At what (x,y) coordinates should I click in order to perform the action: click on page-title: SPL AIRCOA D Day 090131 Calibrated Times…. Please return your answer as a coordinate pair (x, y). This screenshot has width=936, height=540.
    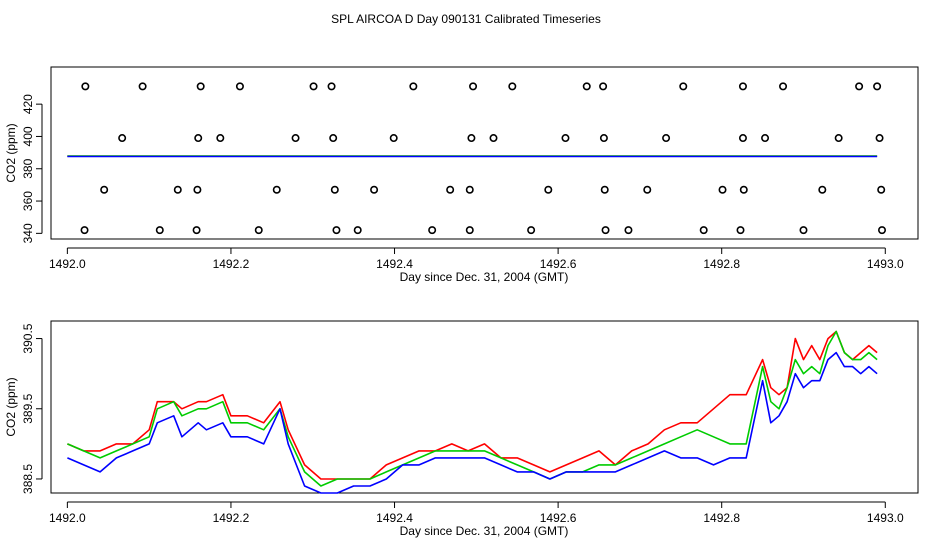
    Looking at the image, I should click on (466, 19).